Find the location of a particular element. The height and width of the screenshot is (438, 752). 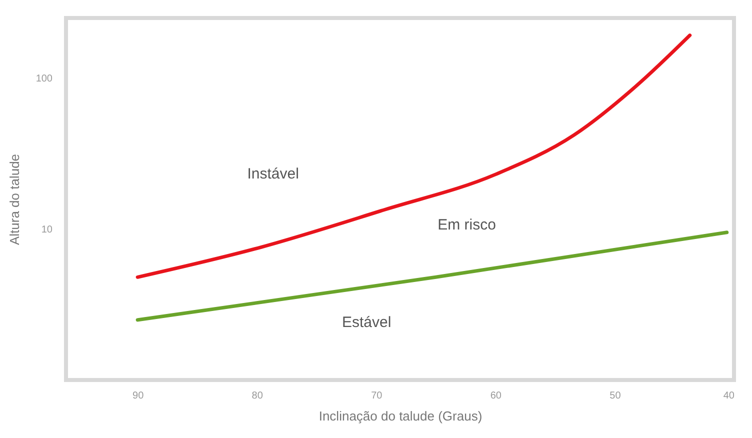

x-axis-title: Inclinação do talude (Graus) is located at coordinates (400, 416).